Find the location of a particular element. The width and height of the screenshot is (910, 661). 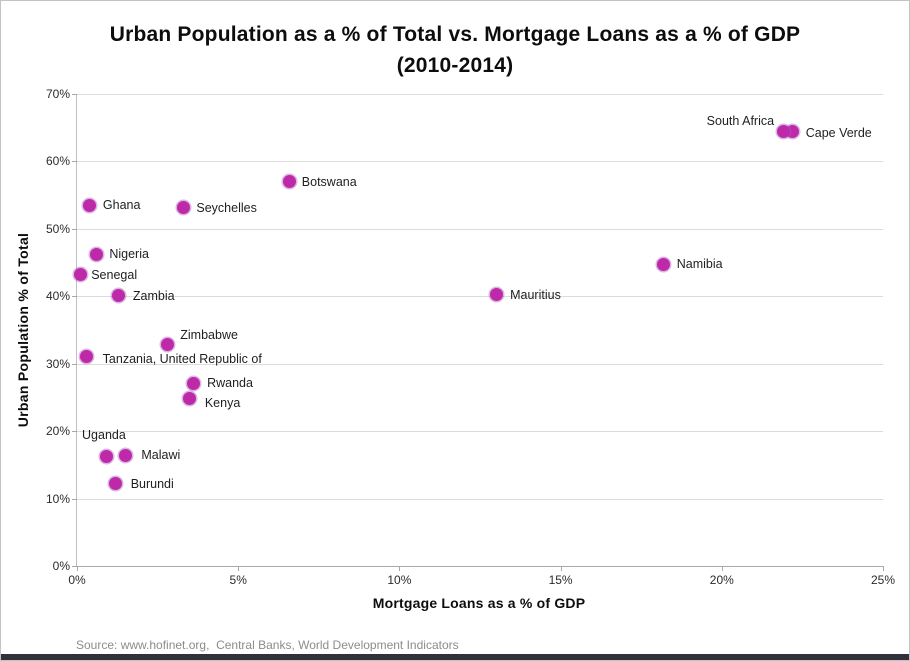

point-label-cape-verde: Cape Verde is located at coordinates (838, 132).